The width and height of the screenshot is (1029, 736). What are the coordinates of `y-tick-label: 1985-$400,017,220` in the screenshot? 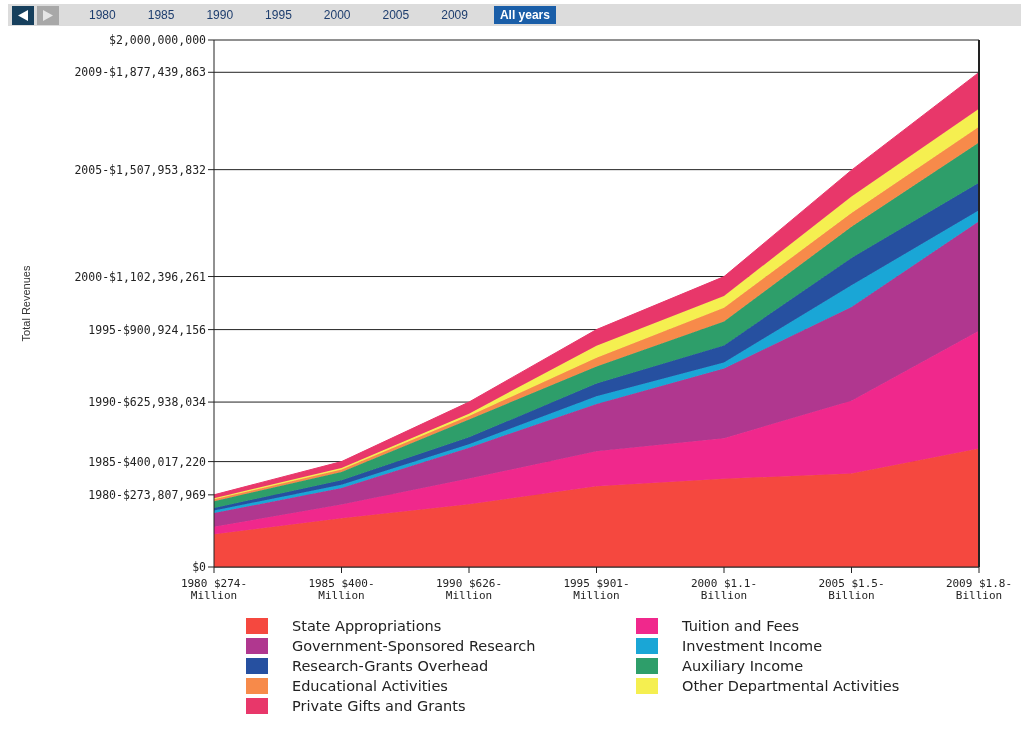 It's located at (147, 461).